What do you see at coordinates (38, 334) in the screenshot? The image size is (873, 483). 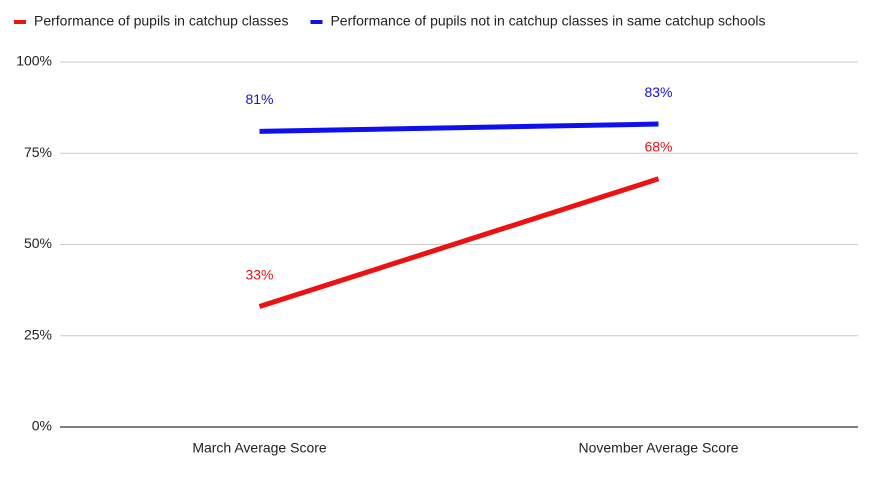 I see `y-tick-label: 25%` at bounding box center [38, 334].